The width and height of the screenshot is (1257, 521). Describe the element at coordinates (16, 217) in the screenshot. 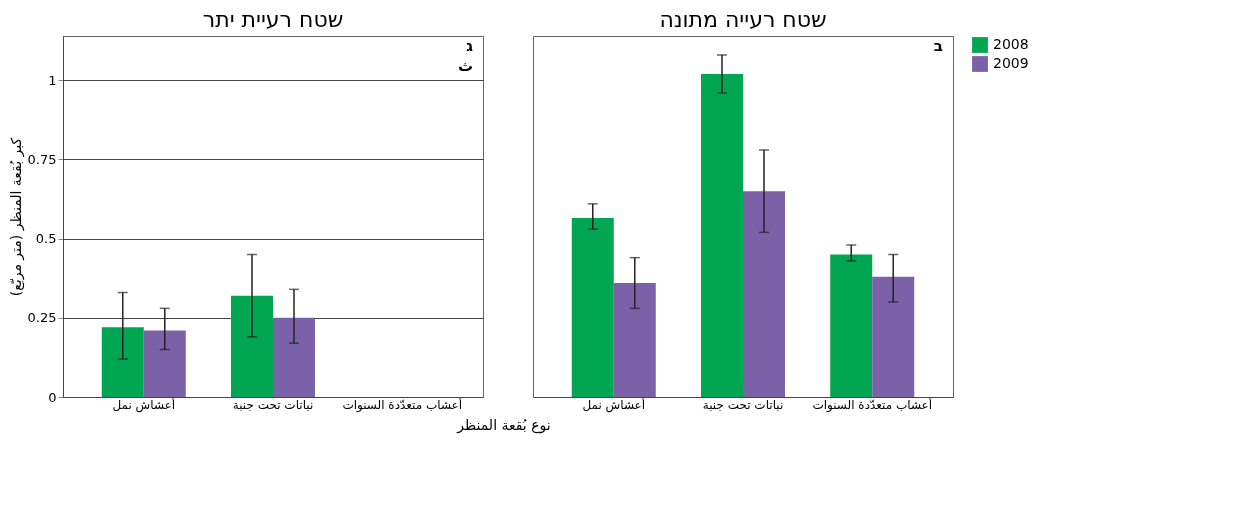

I see `y-axis-title: كبر بُقعة المنظر (متر مربّع)` at that location.